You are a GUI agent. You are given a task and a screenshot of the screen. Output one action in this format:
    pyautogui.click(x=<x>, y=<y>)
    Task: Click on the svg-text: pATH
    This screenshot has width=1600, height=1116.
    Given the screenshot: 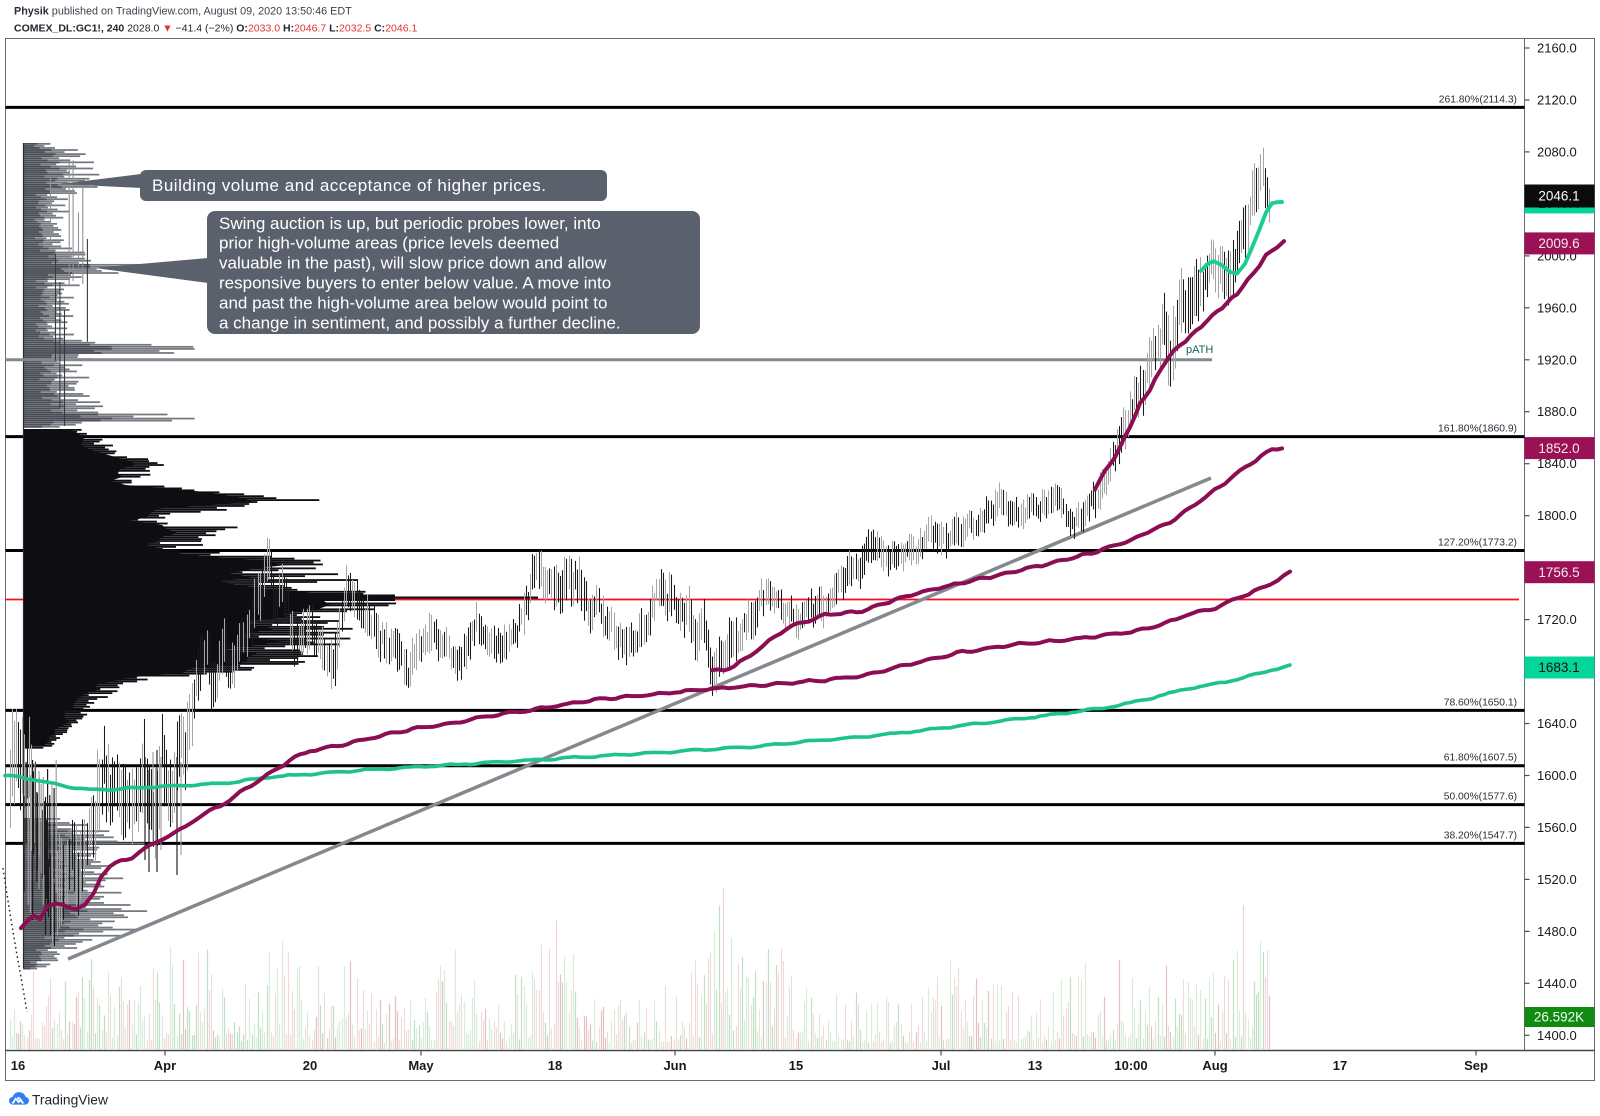 What is the action you would take?
    pyautogui.click(x=1199, y=350)
    